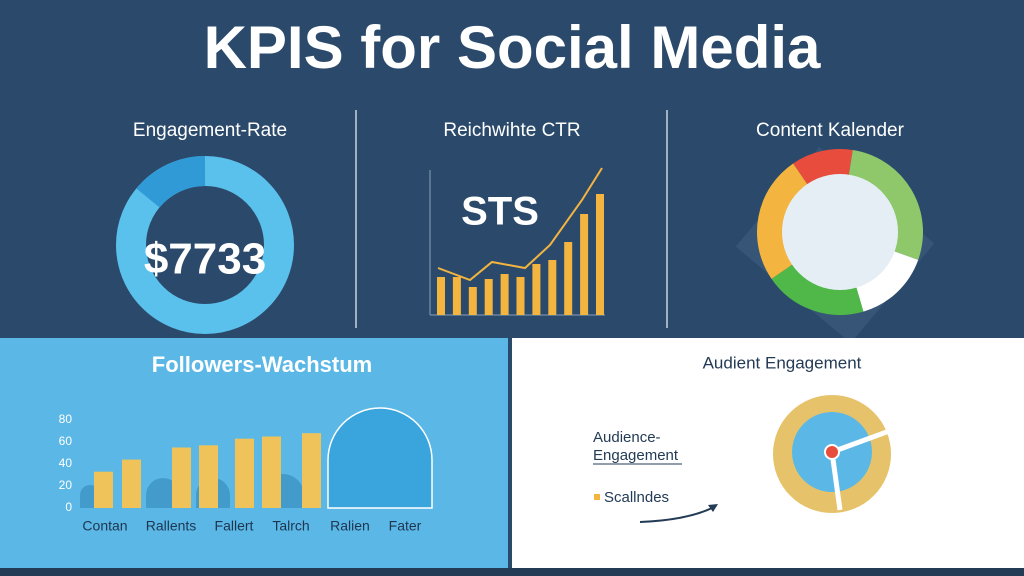 The image size is (1024, 576). Describe the element at coordinates (636, 455) in the screenshot. I see `label: Engagement` at that location.